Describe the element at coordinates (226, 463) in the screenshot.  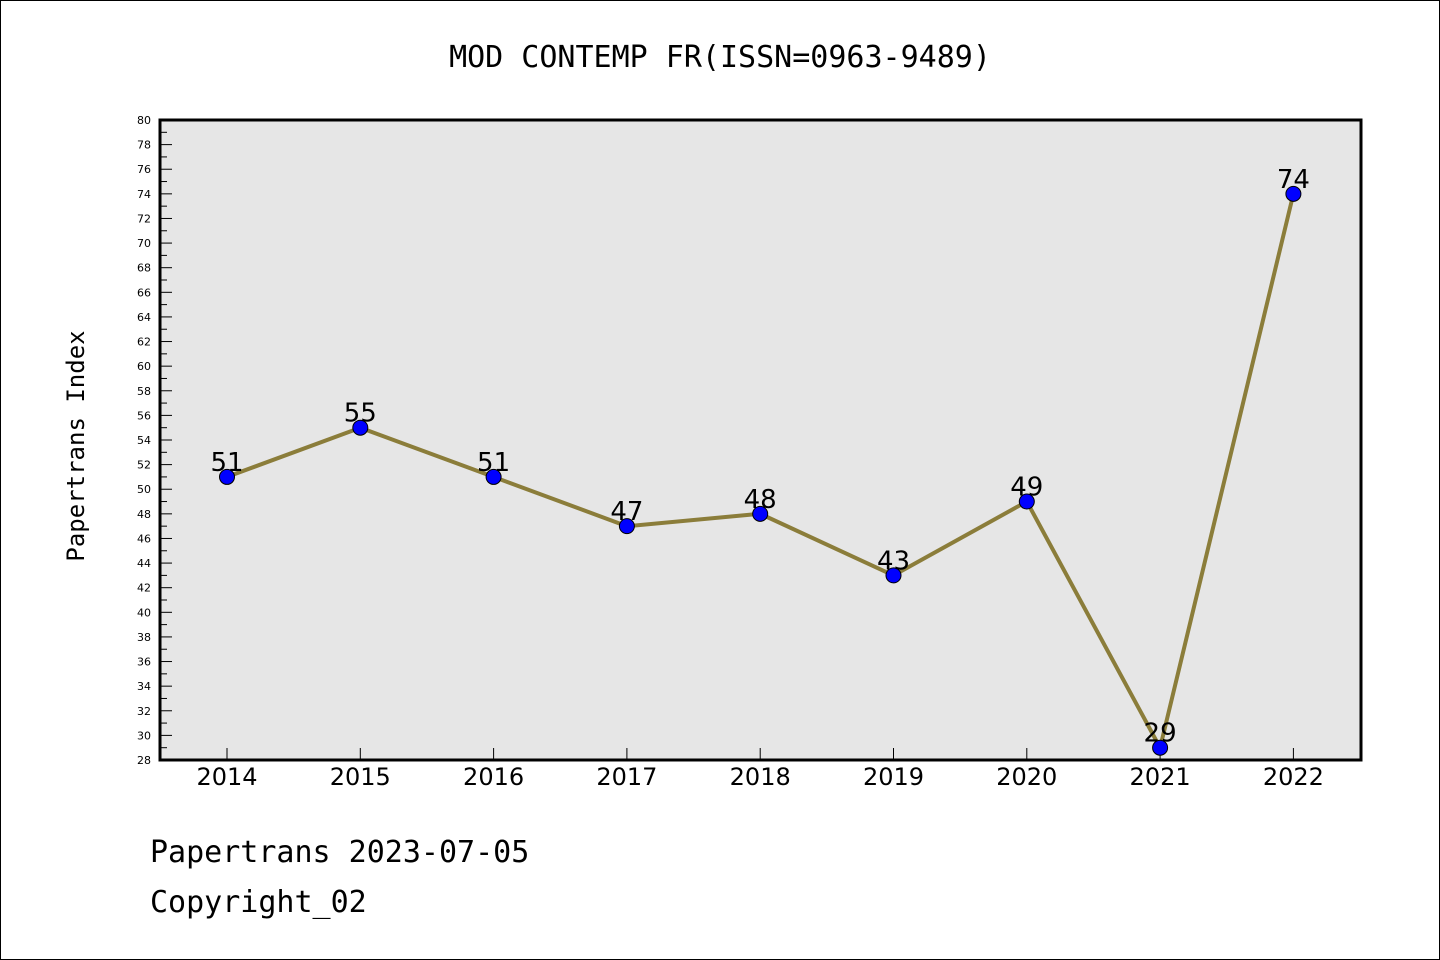
I see `data-label-2014: 51` at that location.